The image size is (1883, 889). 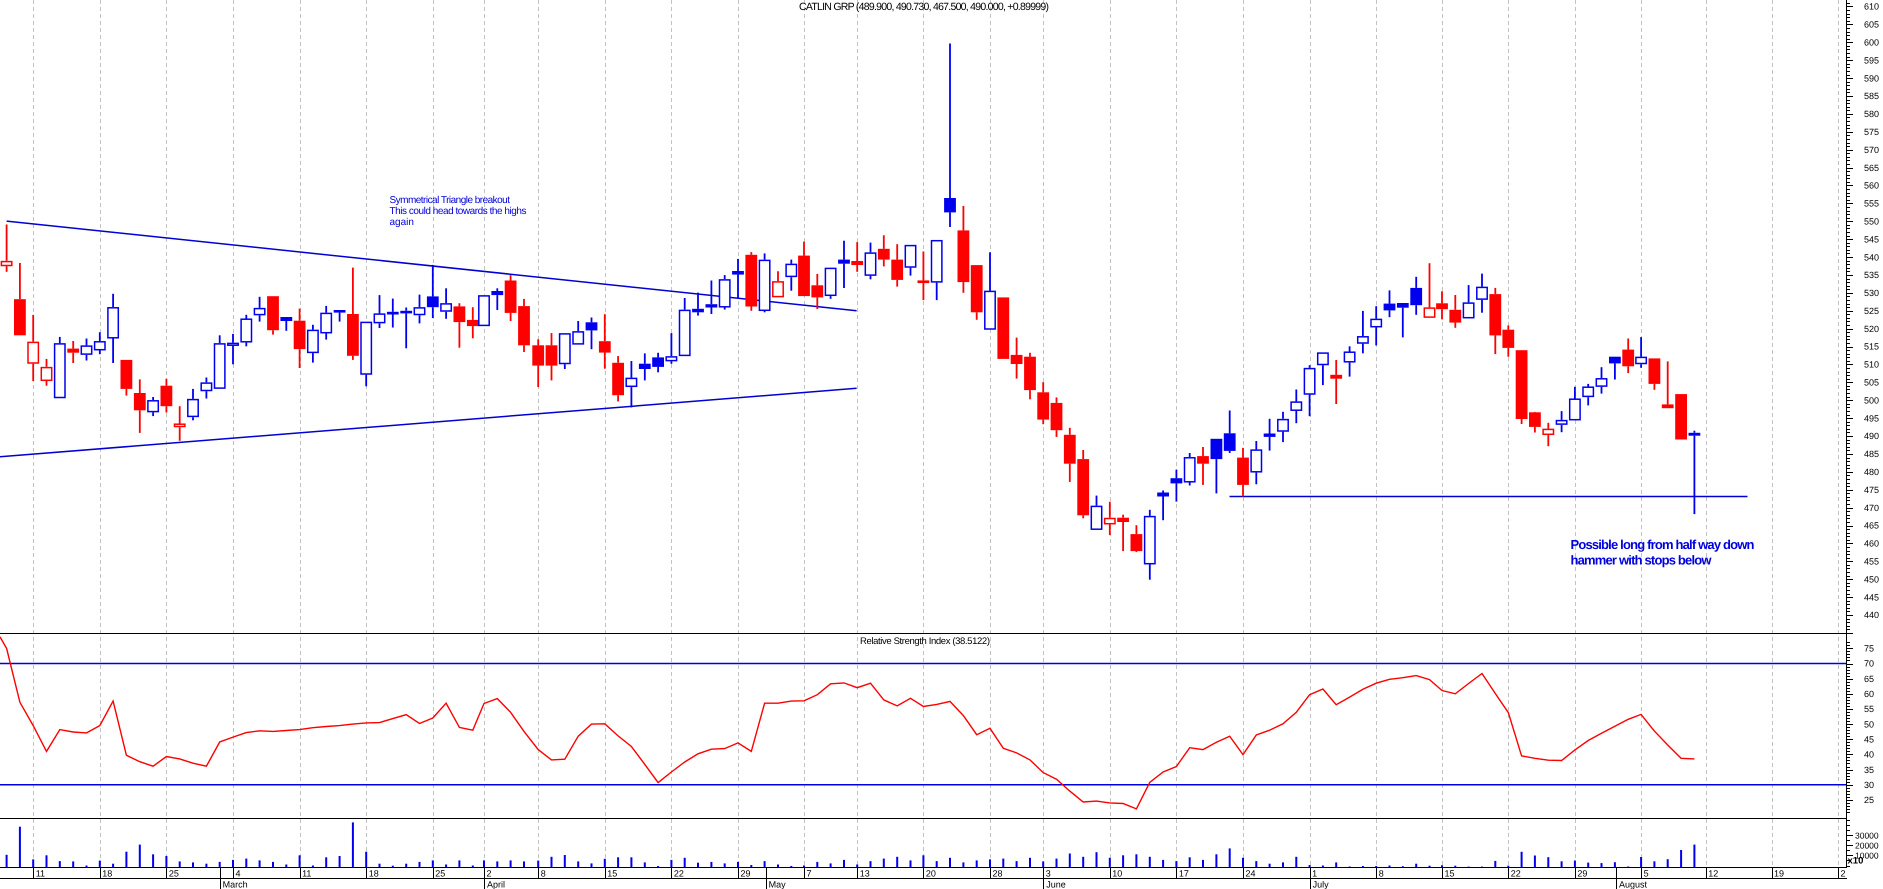 What do you see at coordinates (1871, 204) in the screenshot?
I see `svg-text: 555` at bounding box center [1871, 204].